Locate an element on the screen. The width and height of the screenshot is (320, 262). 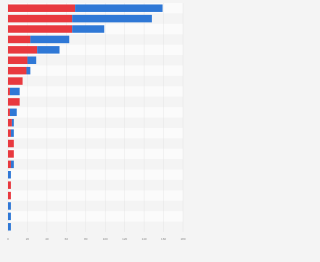
x-tick-label: 0 is located at coordinates (8, 239).